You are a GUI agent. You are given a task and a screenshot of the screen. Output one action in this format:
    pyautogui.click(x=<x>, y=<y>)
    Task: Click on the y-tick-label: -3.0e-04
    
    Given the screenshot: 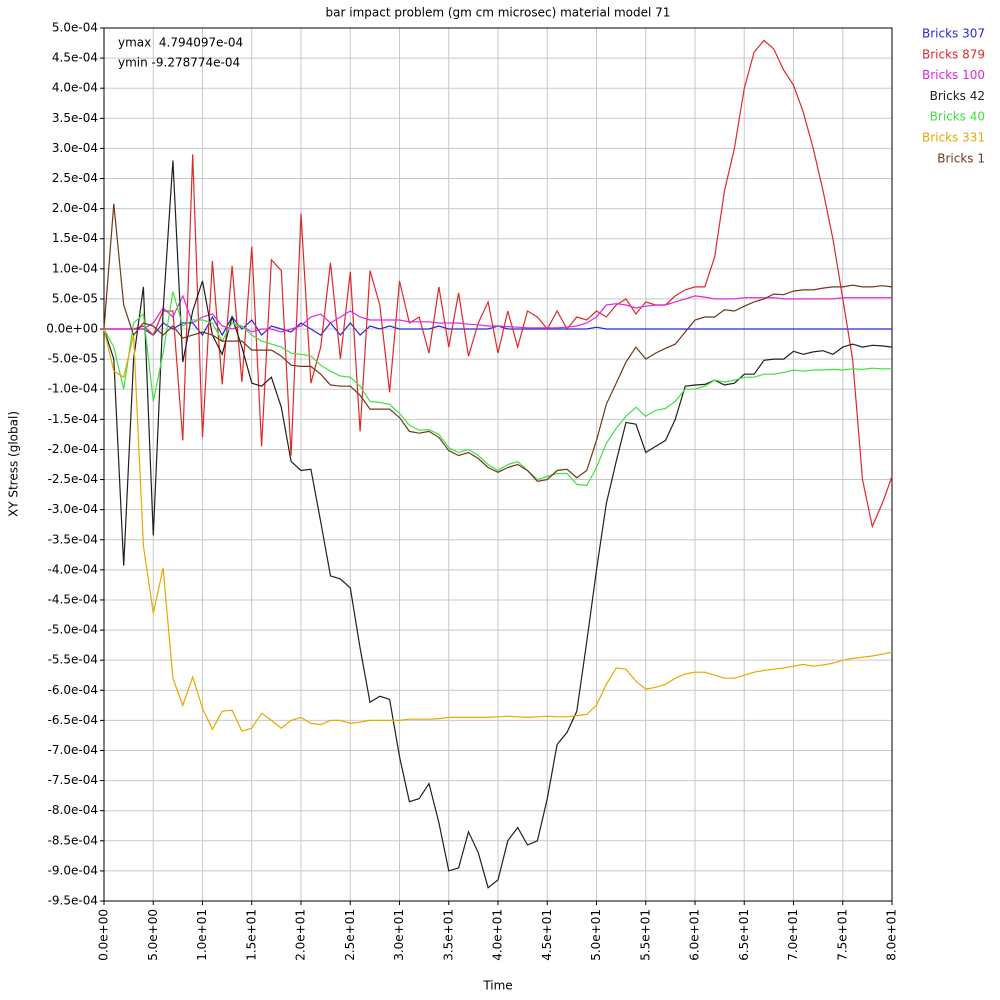 What is the action you would take?
    pyautogui.click(x=73, y=509)
    